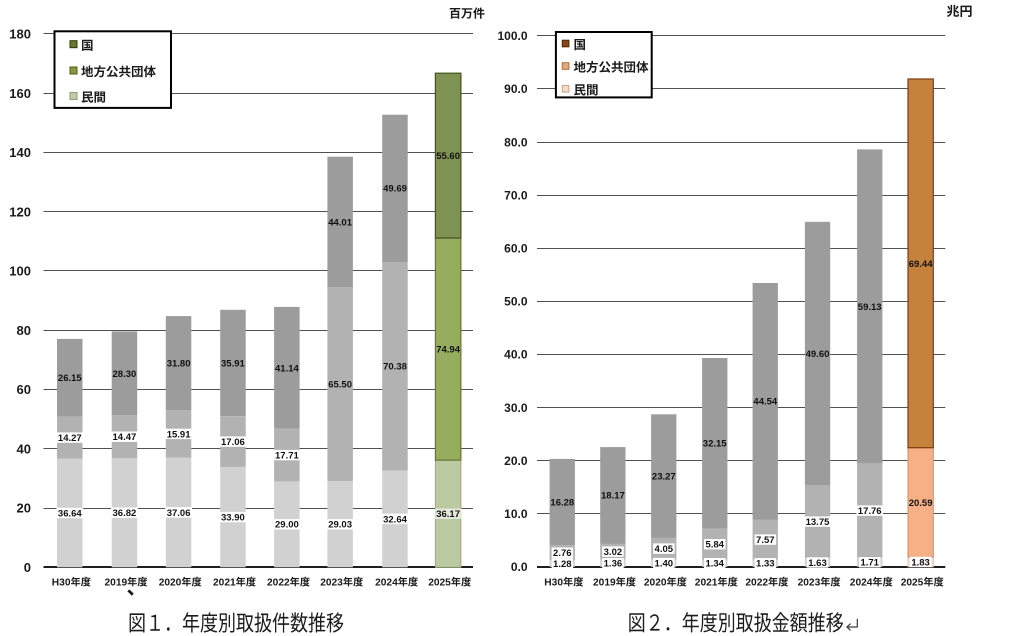 This screenshot has width=1016, height=636. What do you see at coordinates (340, 525) in the screenshot?
I see `svg-text: 29.03` at bounding box center [340, 525].